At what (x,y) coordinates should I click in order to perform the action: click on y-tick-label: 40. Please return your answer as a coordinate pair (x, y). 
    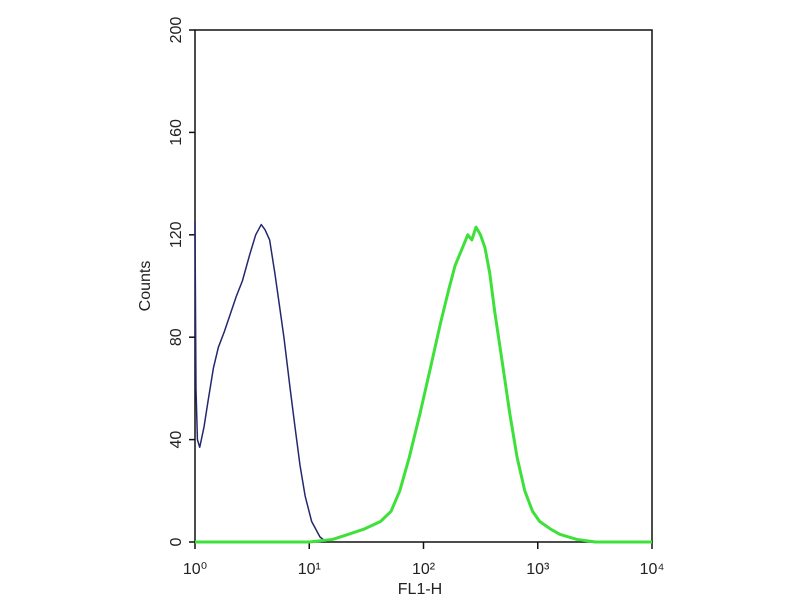
    Looking at the image, I should click on (176, 440).